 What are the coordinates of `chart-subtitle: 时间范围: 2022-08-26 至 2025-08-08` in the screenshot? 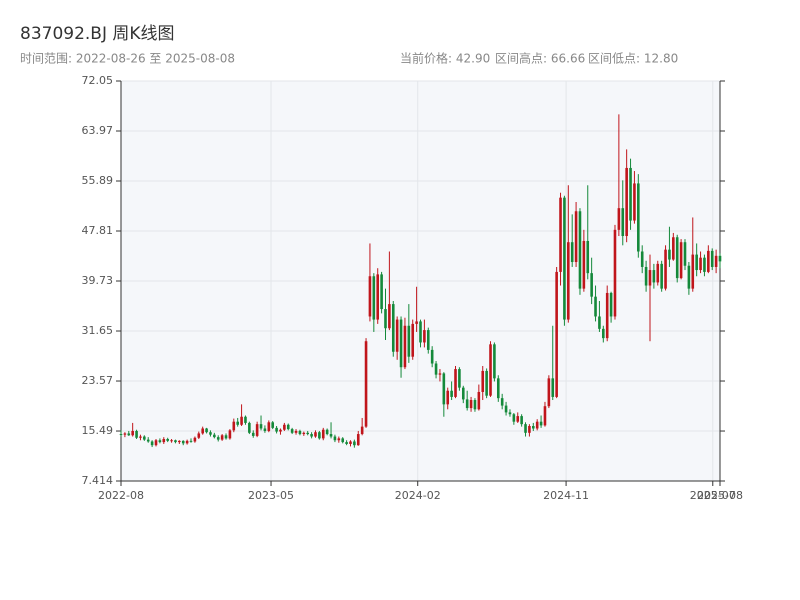 It's located at (127, 59).